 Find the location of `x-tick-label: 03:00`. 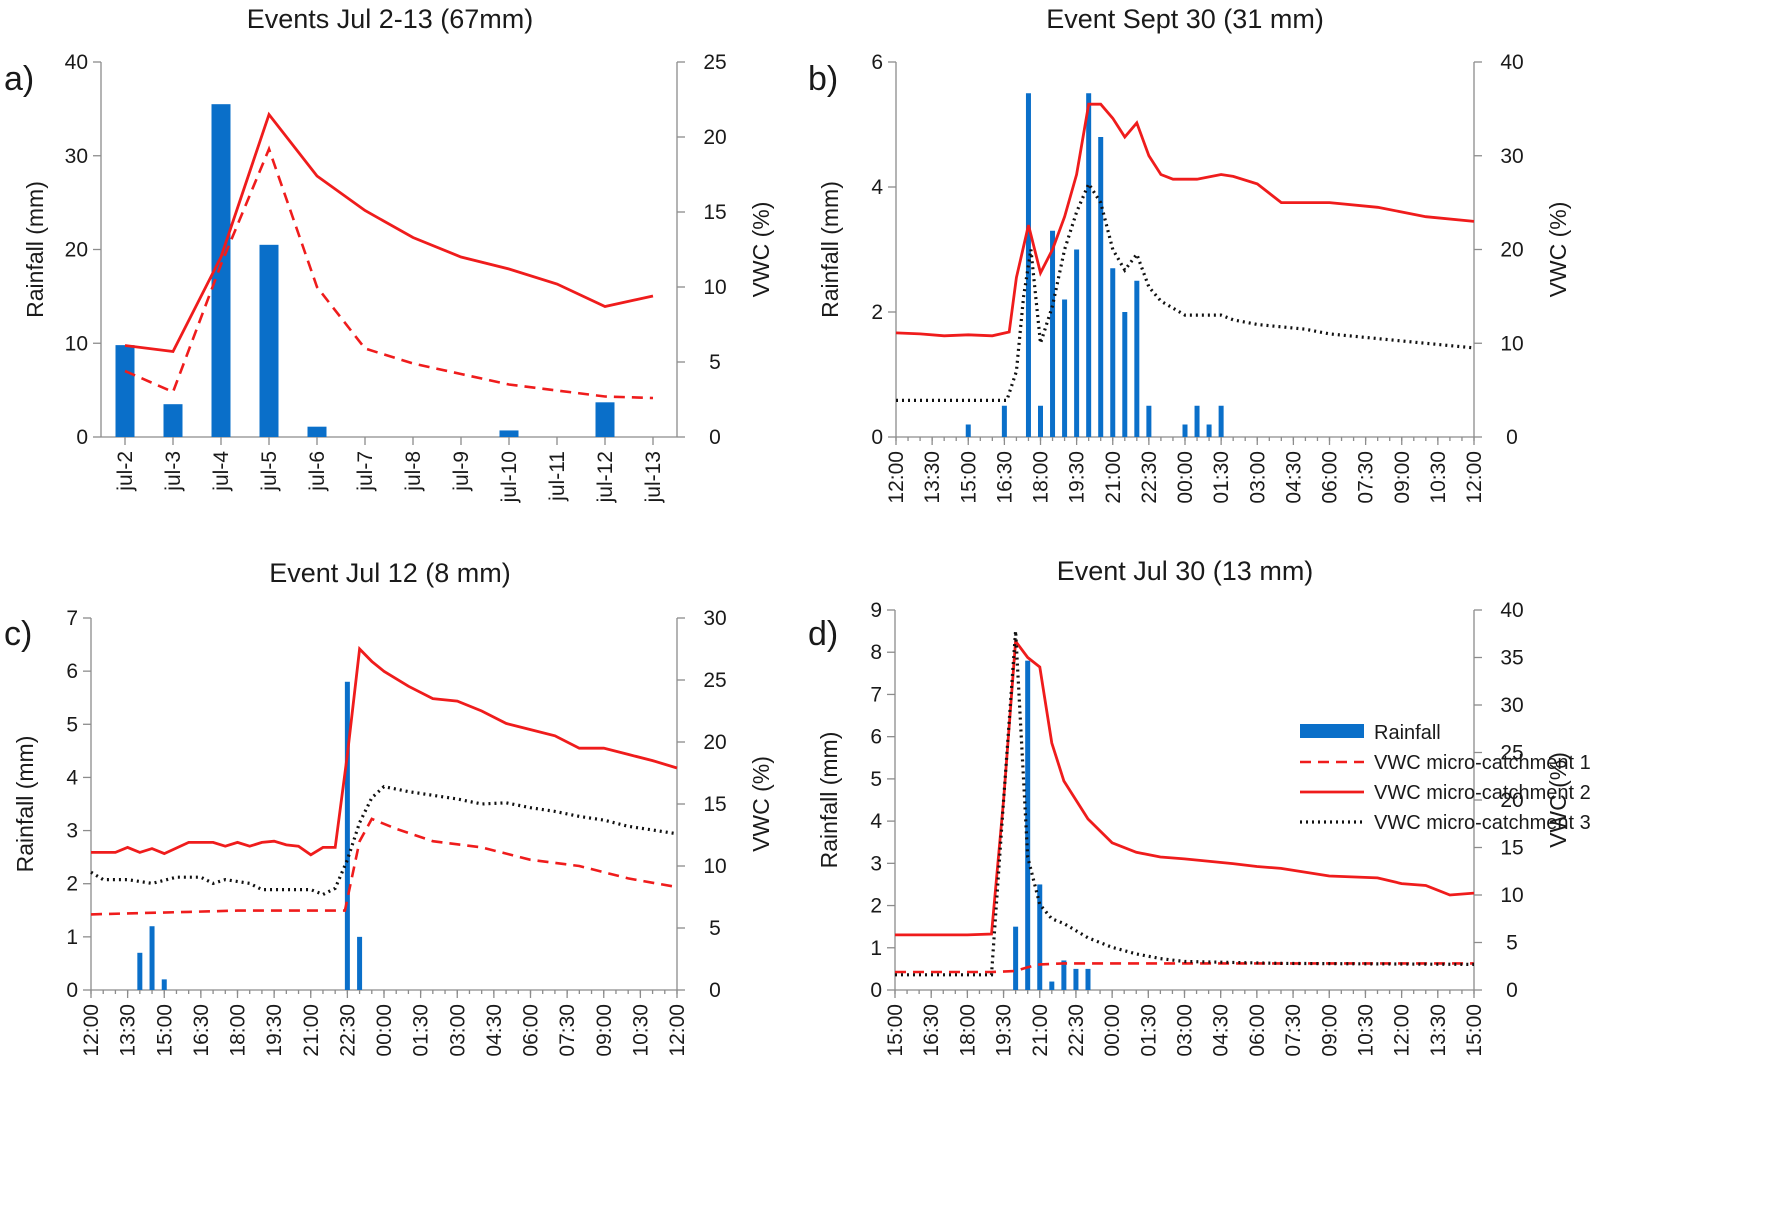

x-tick-label: 03:00 is located at coordinates (1257, 477).